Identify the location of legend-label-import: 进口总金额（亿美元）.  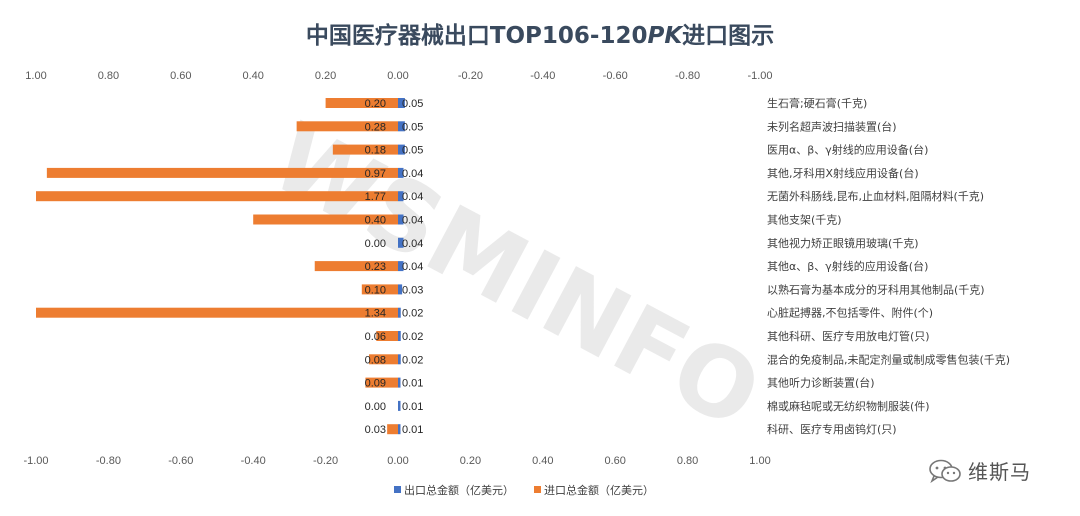
(599, 490).